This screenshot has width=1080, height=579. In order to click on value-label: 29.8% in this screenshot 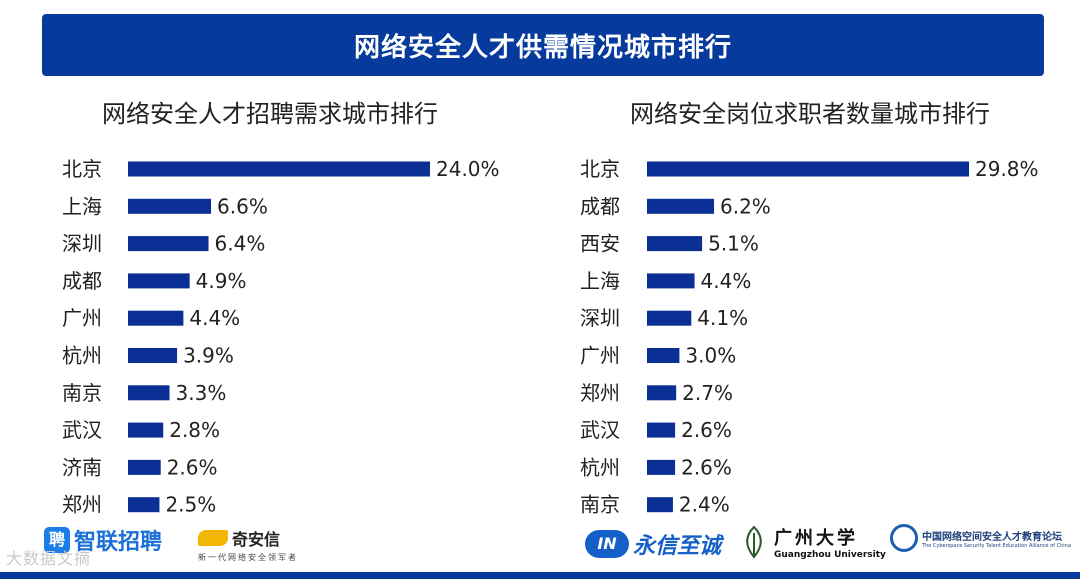, I will do `click(1007, 169)`.